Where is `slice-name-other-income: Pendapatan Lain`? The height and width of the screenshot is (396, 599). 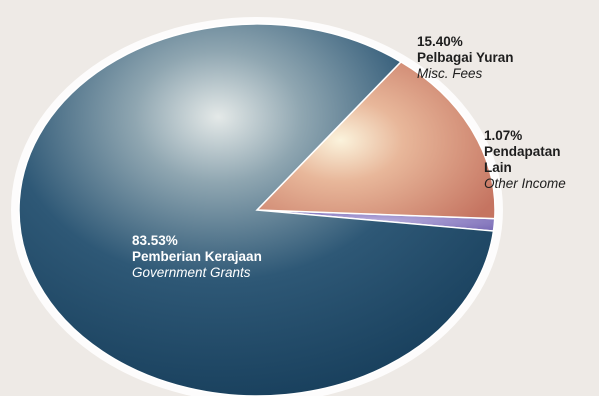
slice-name-other-income: Pendapatan Lain is located at coordinates (522, 159).